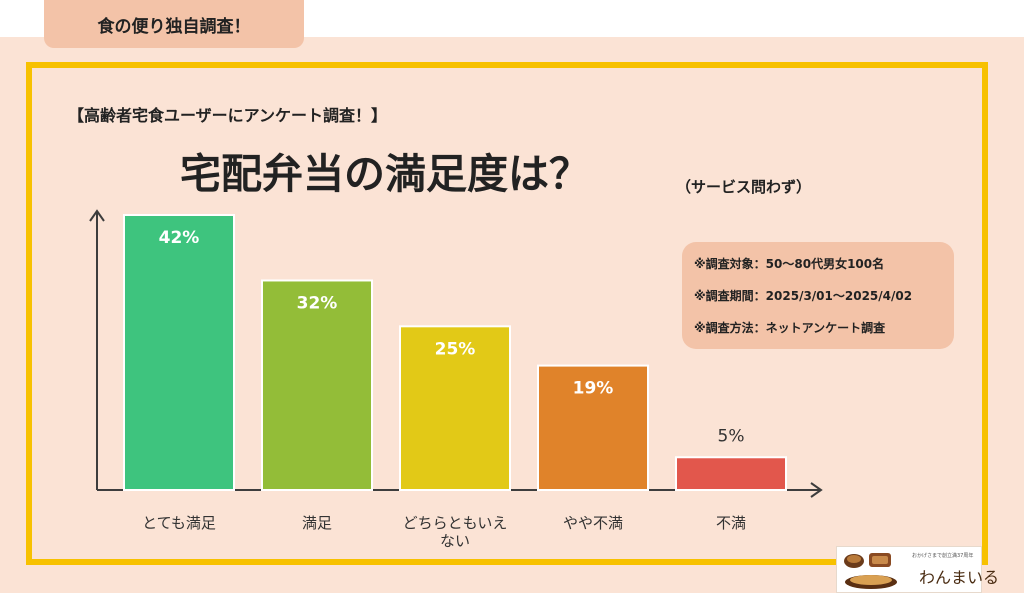 This screenshot has width=1024, height=593. Describe the element at coordinates (731, 523) in the screenshot. I see `category-label-5: 不満` at that location.